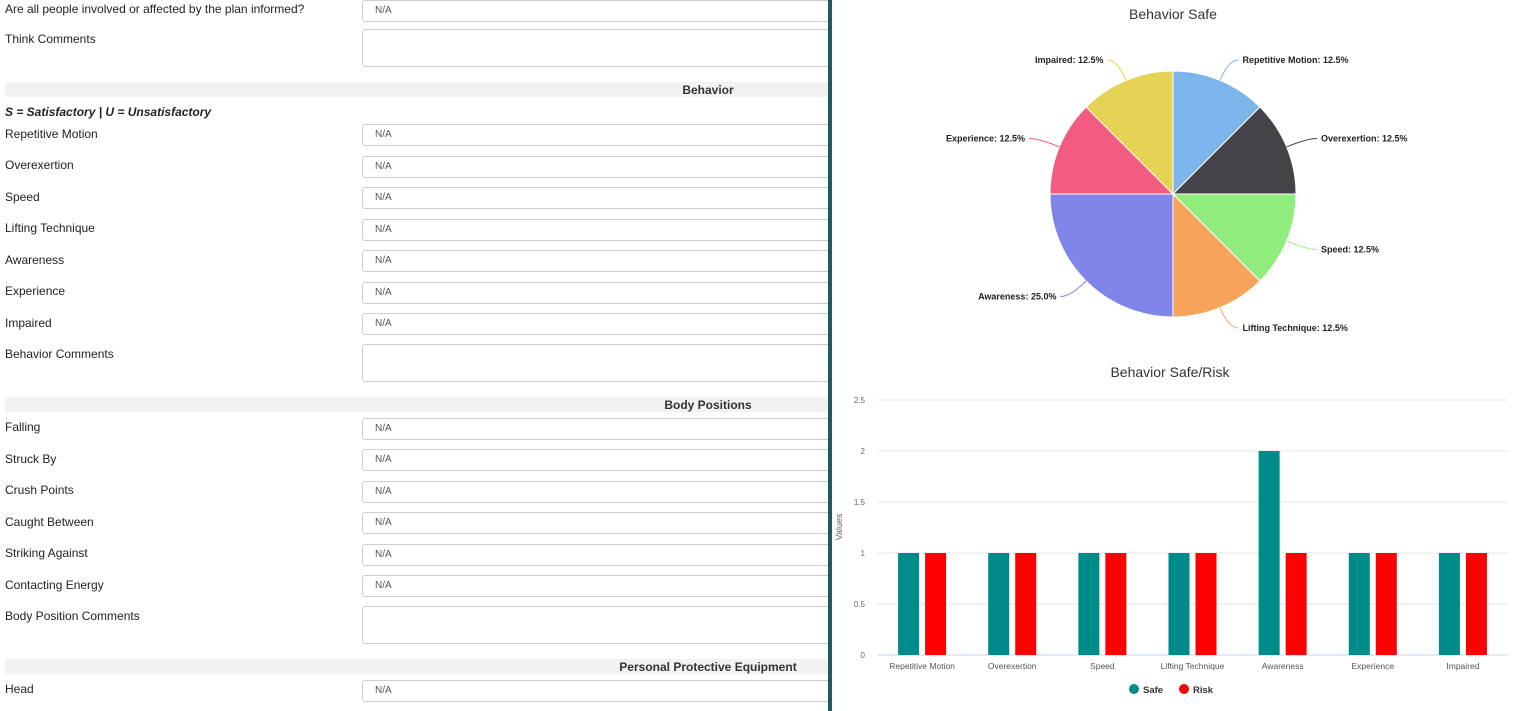 The height and width of the screenshot is (711, 1527). What do you see at coordinates (1386, 604) in the screenshot?
I see `bar-risk-experience` at bounding box center [1386, 604].